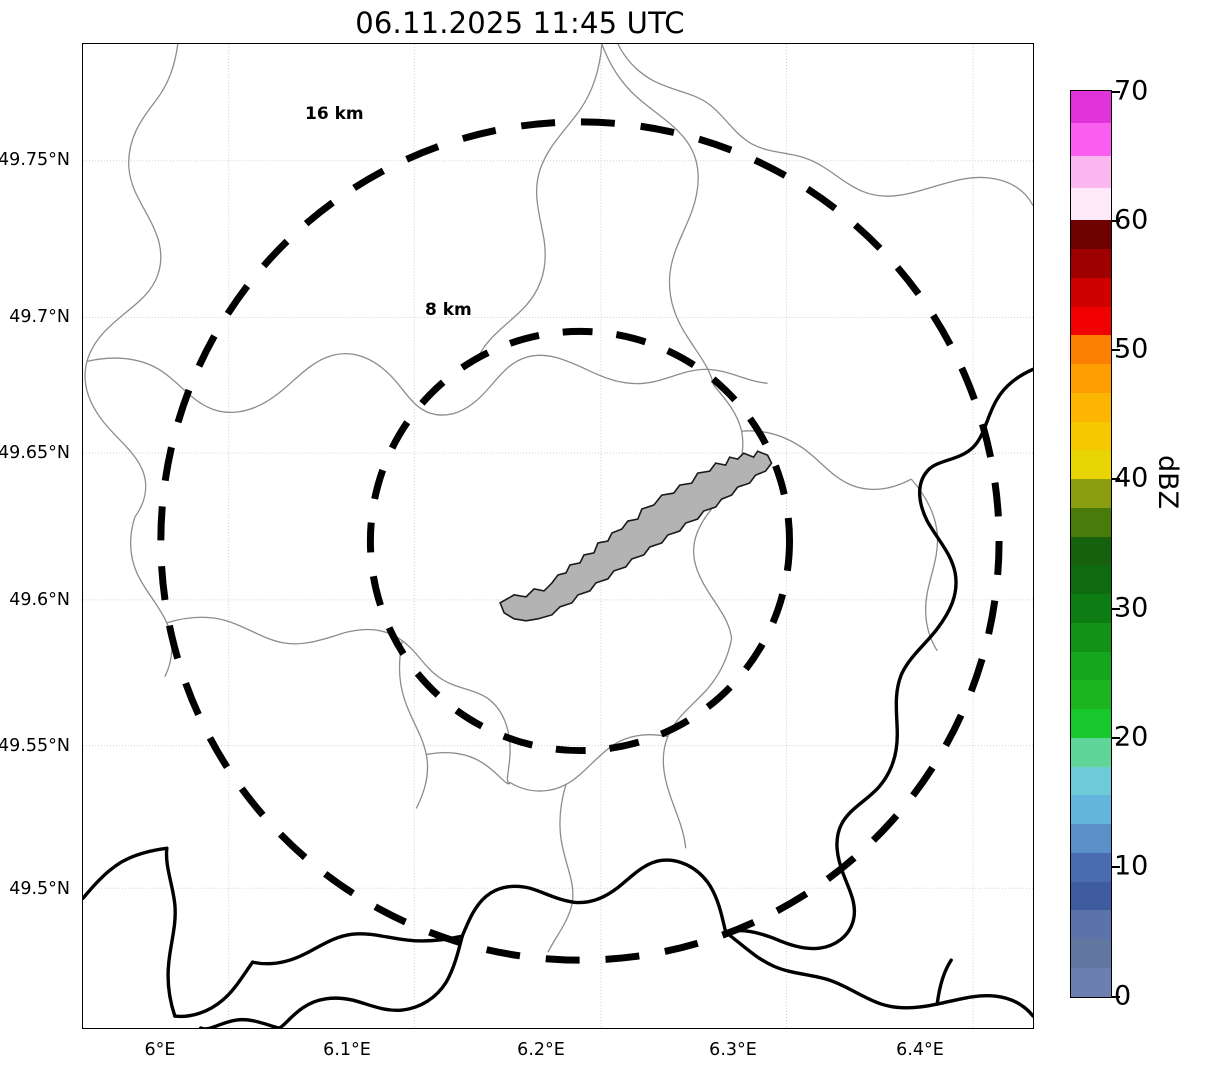  What do you see at coordinates (541, 1050) in the screenshot?
I see `x-tick-label: 6.2°E` at bounding box center [541, 1050].